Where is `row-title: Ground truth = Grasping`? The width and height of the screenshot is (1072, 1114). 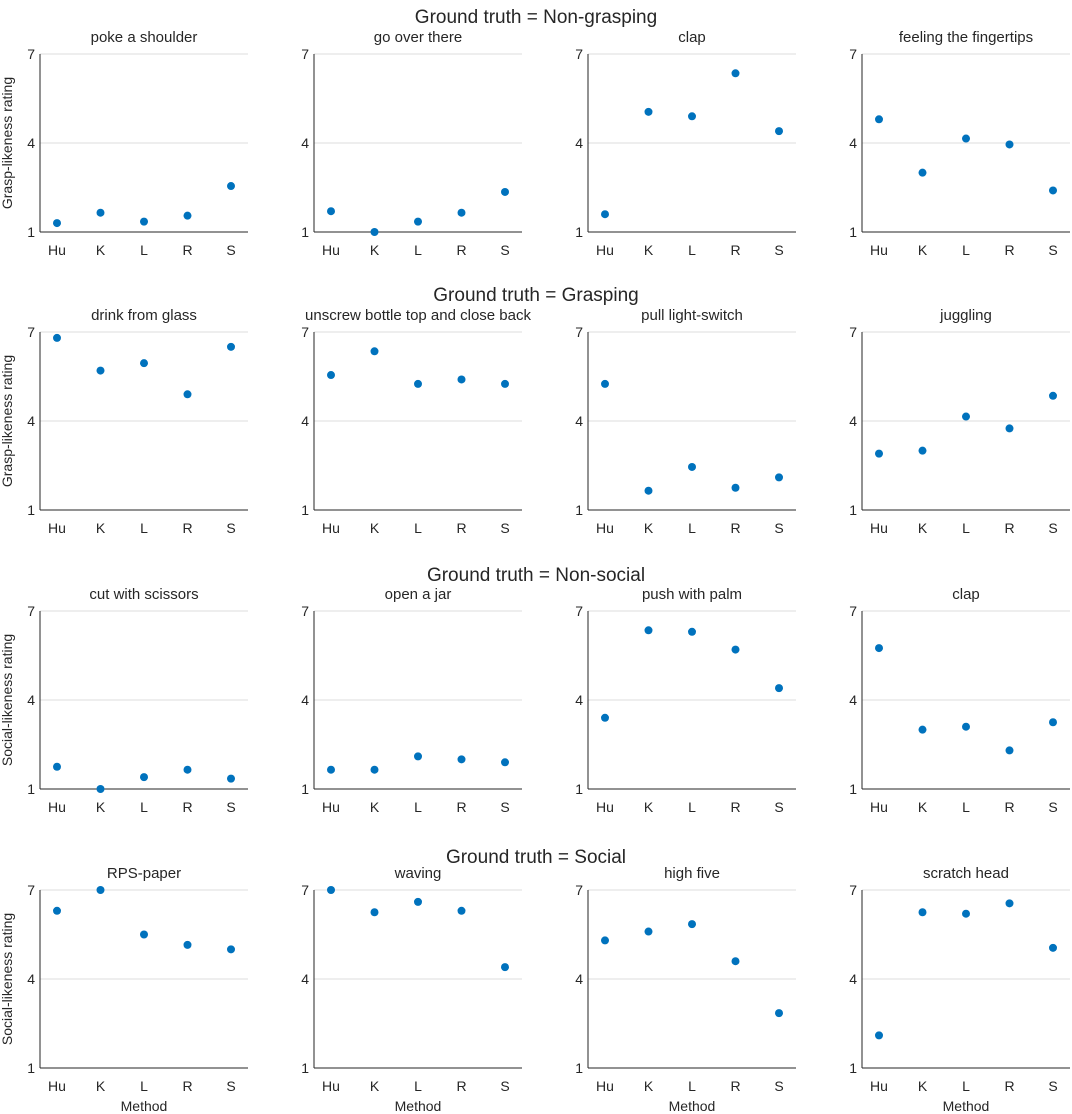
row-title: Ground truth = Grasping is located at coordinates (535, 295).